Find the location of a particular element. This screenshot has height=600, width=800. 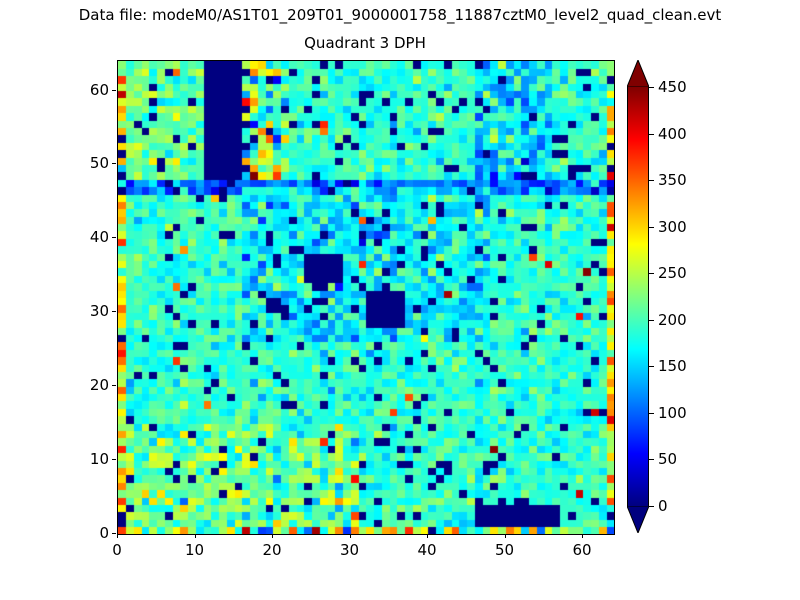

y-tick-label: 20 is located at coordinates (99, 385).